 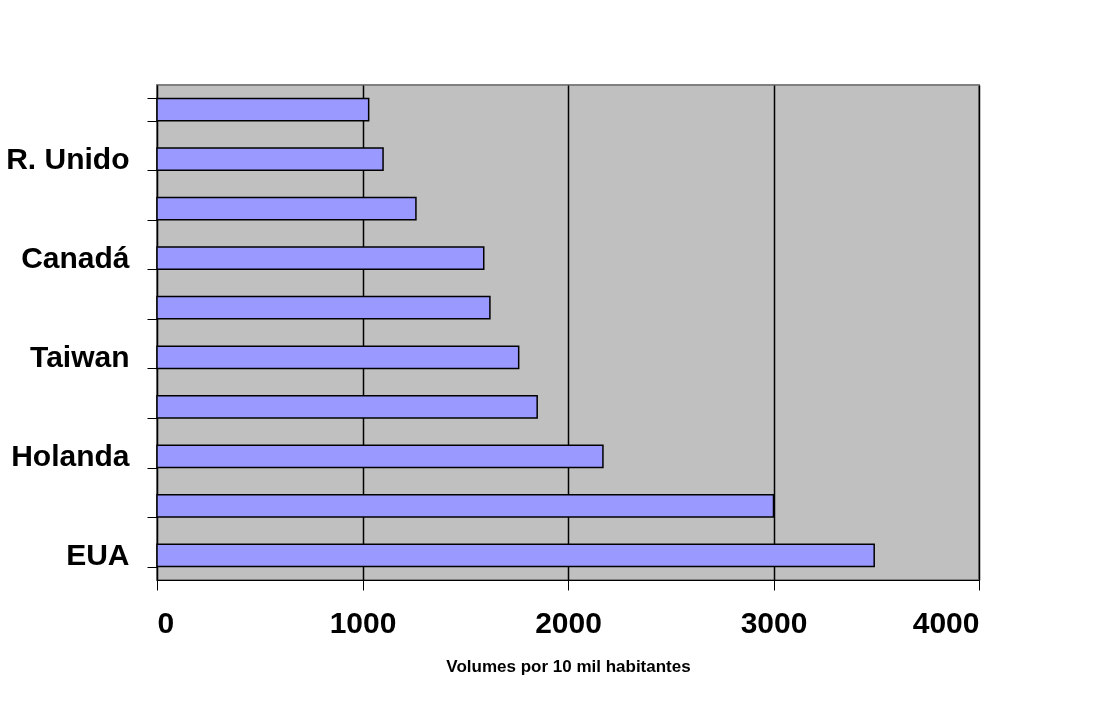 What do you see at coordinates (568, 666) in the screenshot?
I see `x-axis-title: Volumes por 10 mil habitantes` at bounding box center [568, 666].